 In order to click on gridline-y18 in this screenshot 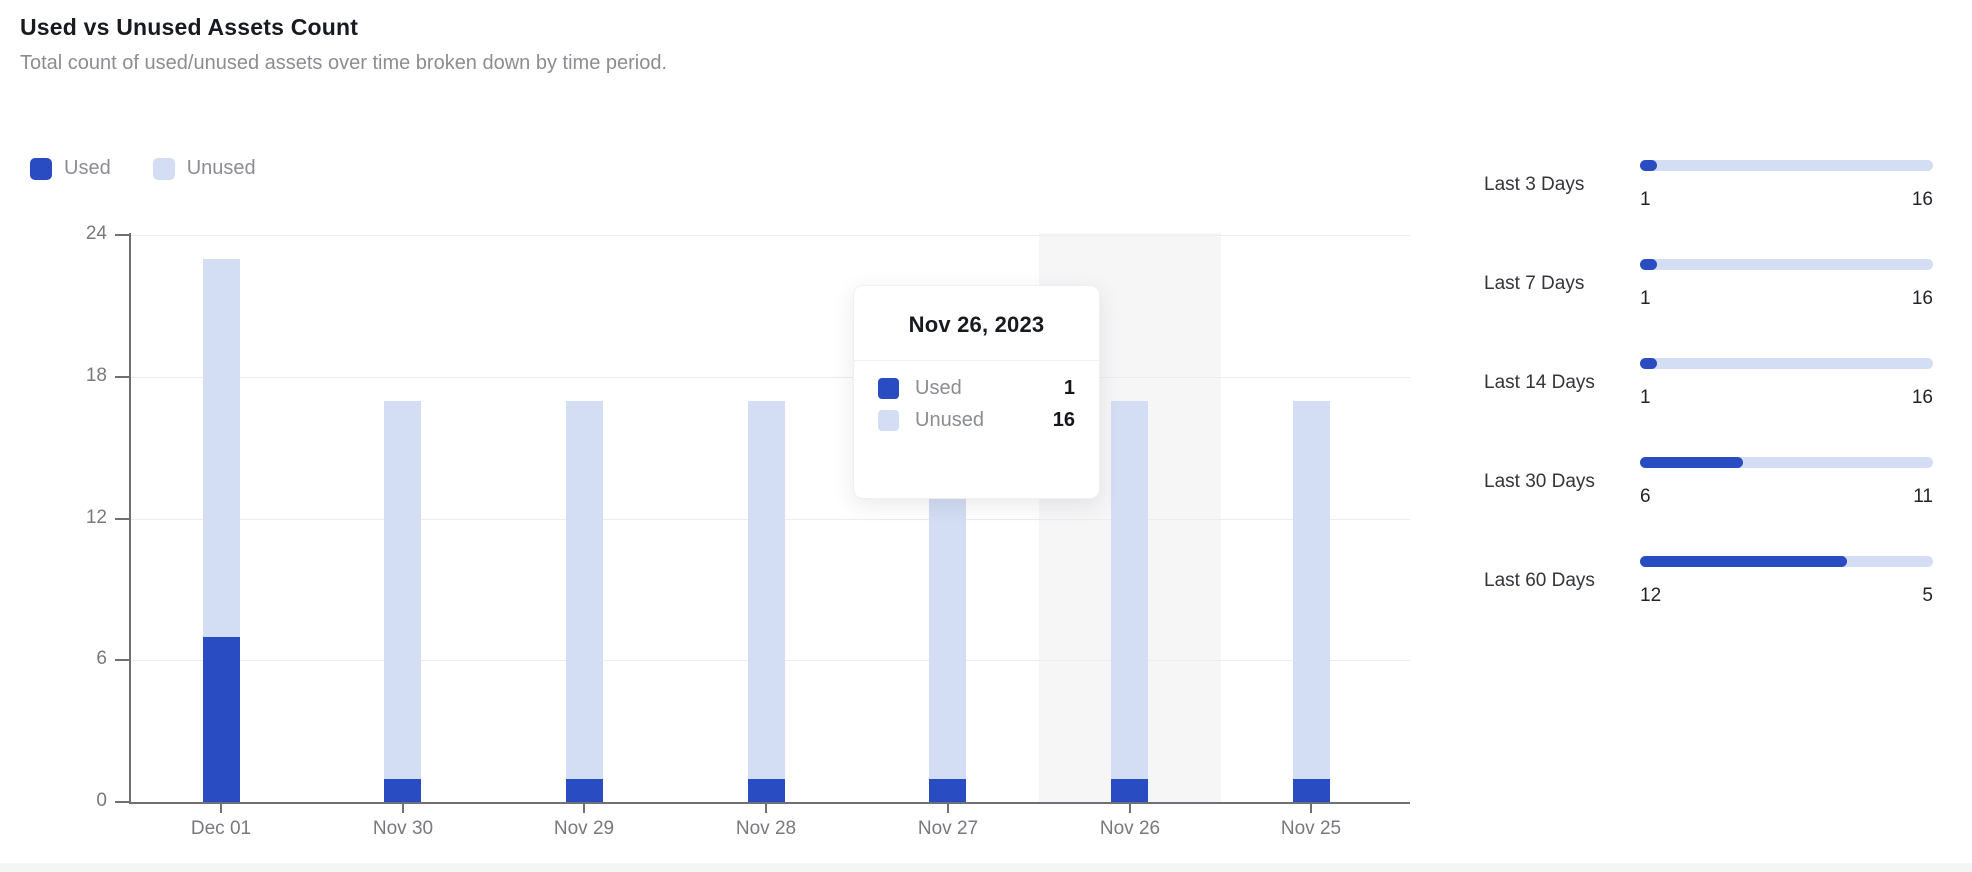, I will do `click(769, 377)`.